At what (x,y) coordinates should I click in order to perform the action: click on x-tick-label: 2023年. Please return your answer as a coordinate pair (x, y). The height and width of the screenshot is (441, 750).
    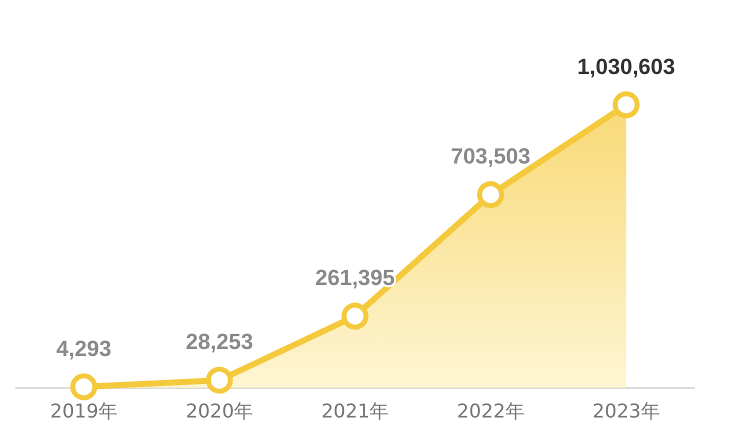
    Looking at the image, I should click on (626, 411).